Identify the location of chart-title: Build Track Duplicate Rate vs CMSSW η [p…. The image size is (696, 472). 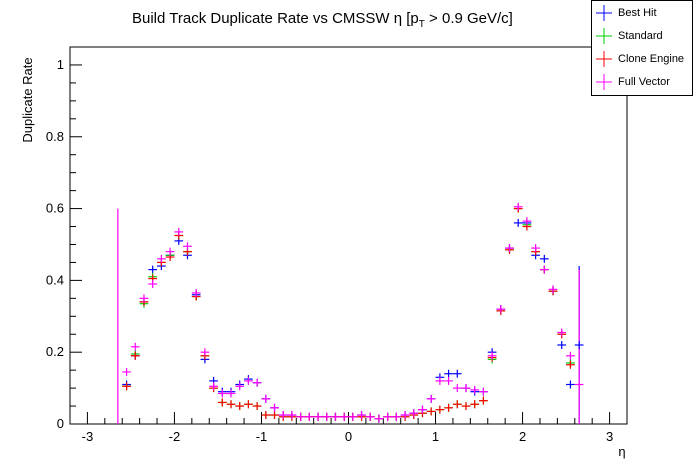
(322, 20).